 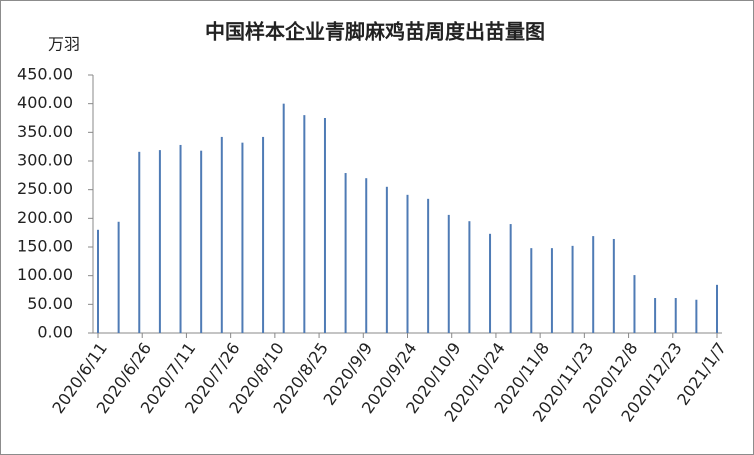 I want to click on y-tick-label: 250.00, so click(x=45, y=188).